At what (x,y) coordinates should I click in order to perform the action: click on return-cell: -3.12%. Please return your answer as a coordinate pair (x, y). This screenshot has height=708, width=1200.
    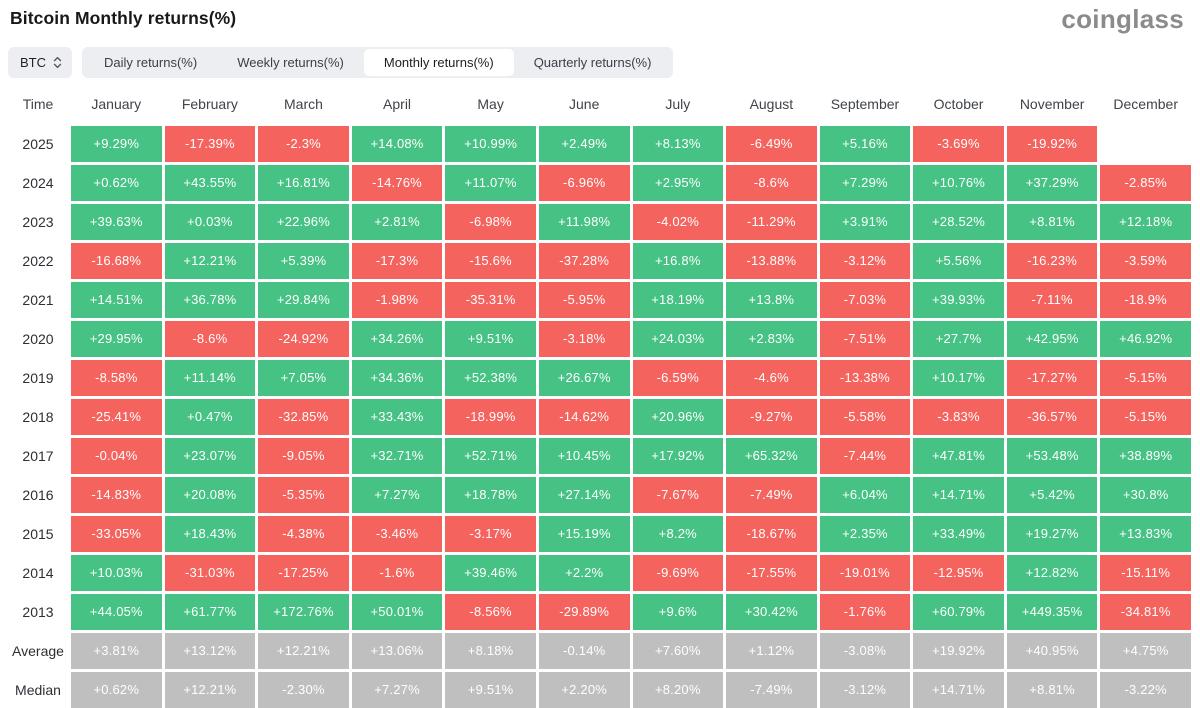
    Looking at the image, I should click on (865, 260).